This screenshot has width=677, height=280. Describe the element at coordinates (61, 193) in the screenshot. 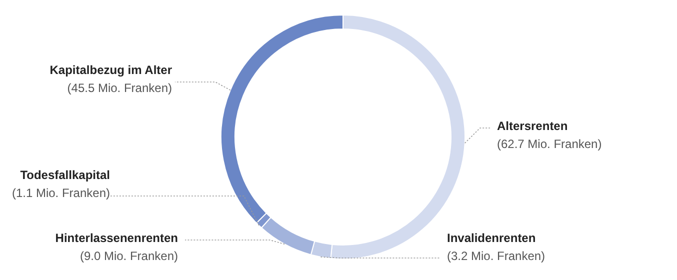

I see `data-label: (1.1 Mio. Franken)` at that location.